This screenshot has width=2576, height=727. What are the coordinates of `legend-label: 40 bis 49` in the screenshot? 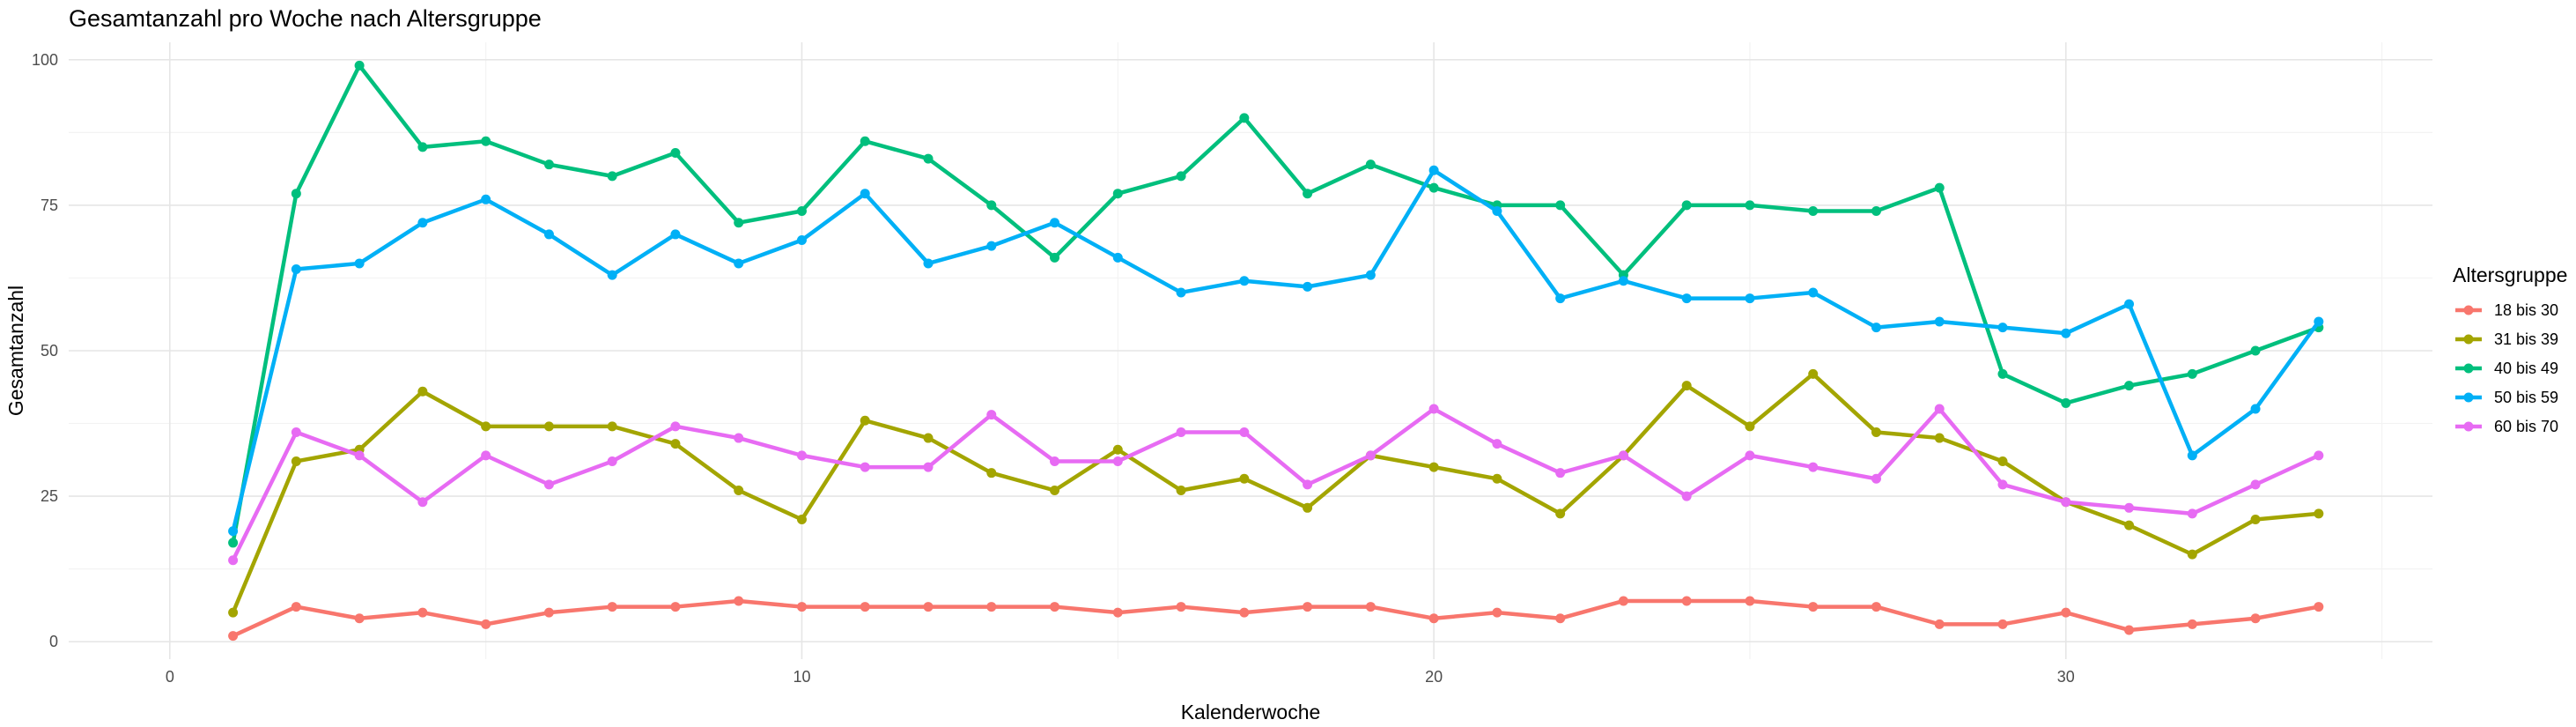 It's located at (2526, 368).